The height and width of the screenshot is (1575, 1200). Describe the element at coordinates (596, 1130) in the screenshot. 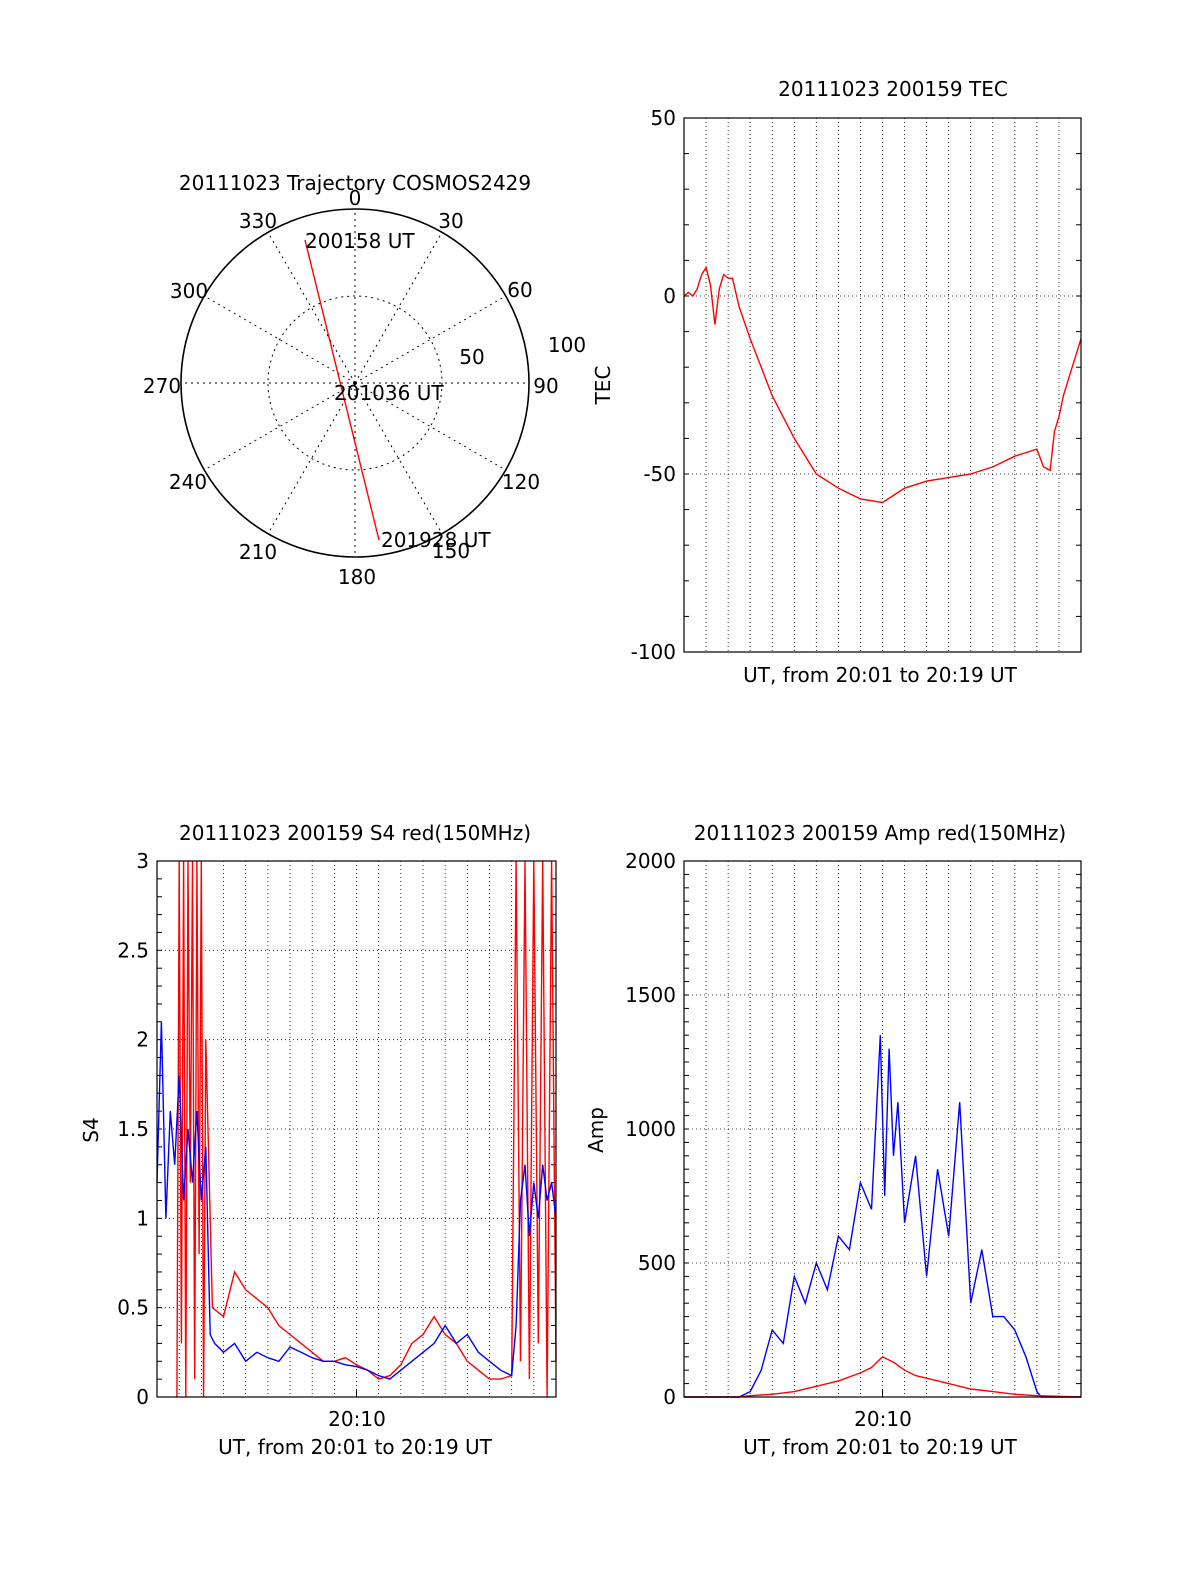

I see `amp-ylabel: Amp` at that location.